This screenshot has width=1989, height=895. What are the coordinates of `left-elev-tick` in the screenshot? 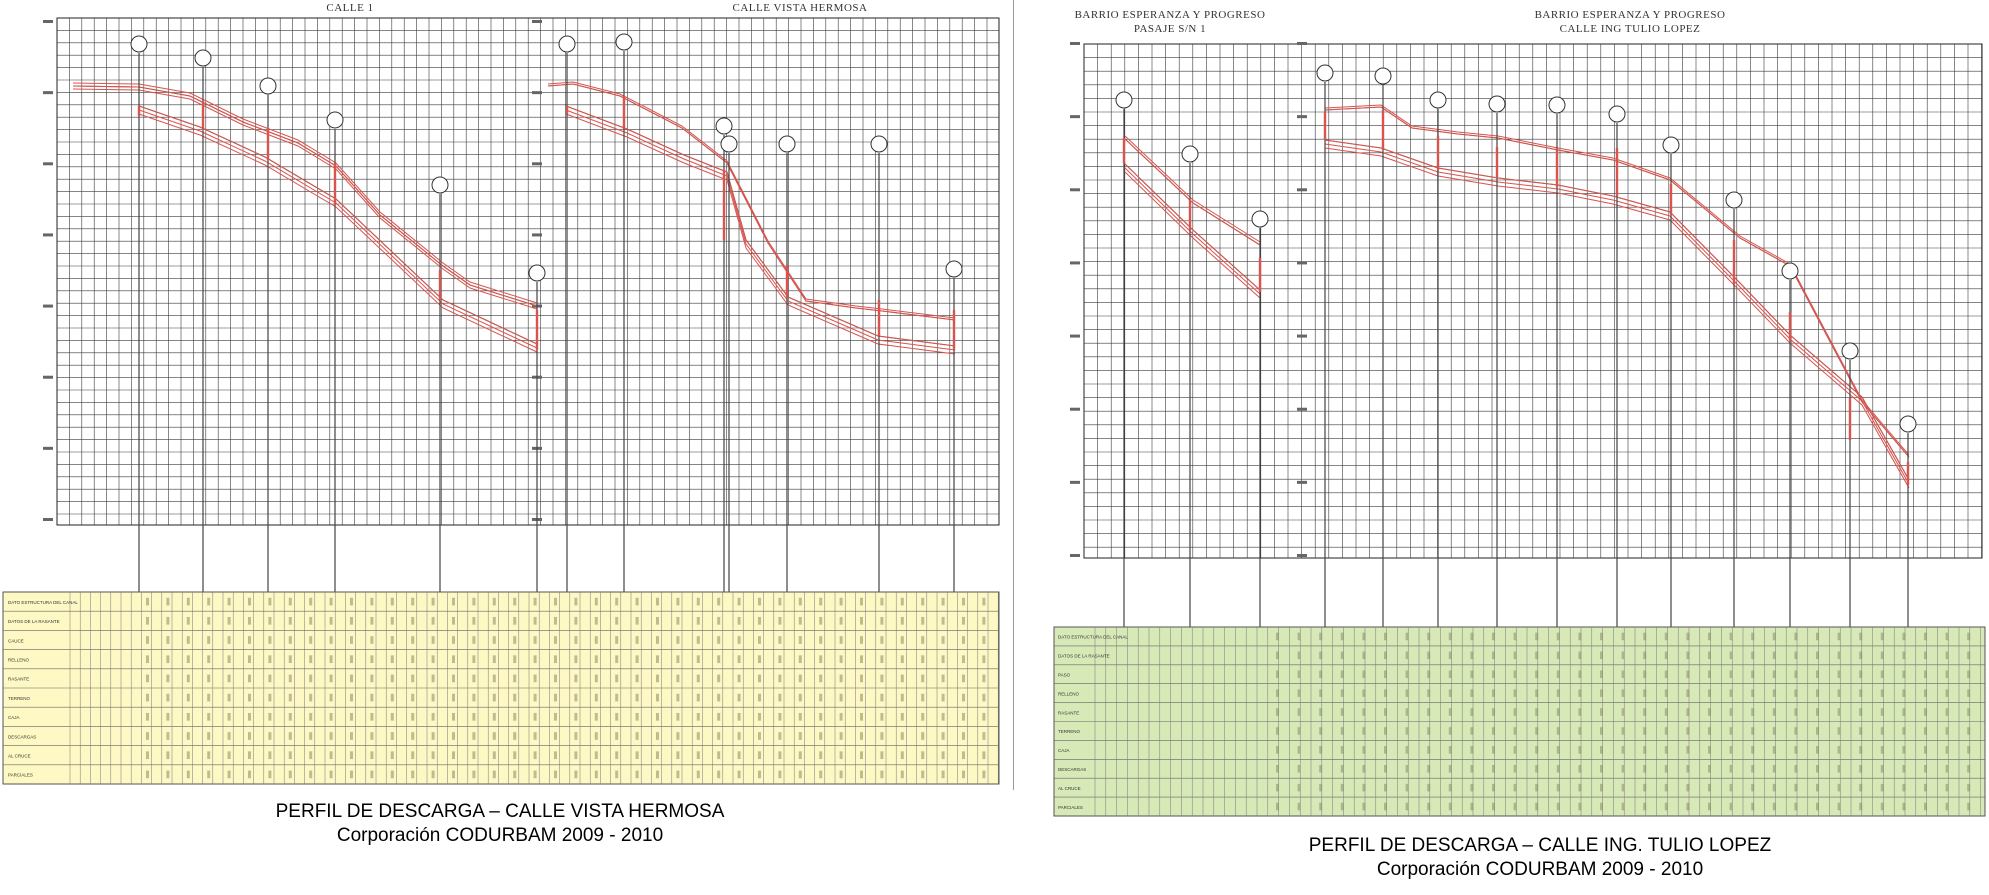 It's located at (48, 448).